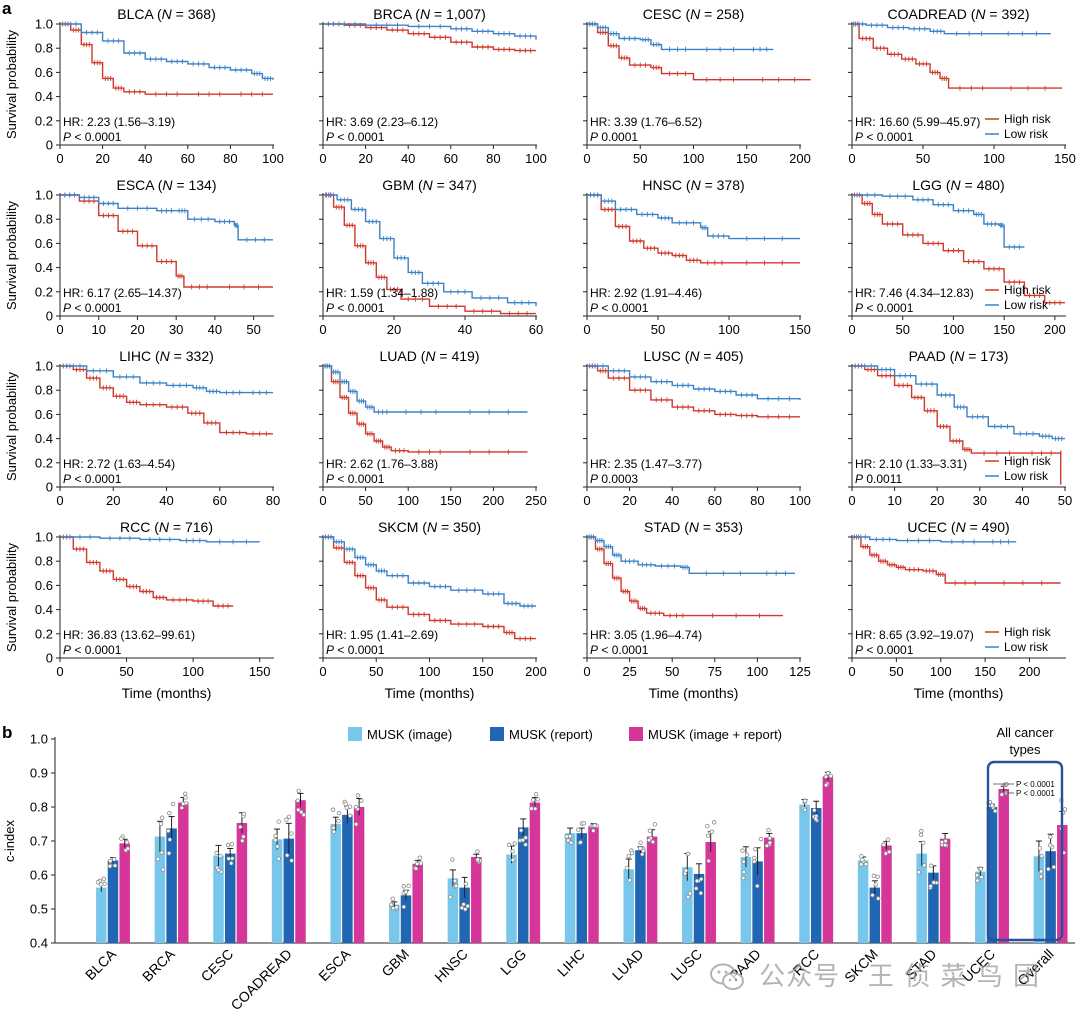 This screenshot has height=1017, width=1080. I want to click on bar-group-luad: LUAD, so click(633, 903).